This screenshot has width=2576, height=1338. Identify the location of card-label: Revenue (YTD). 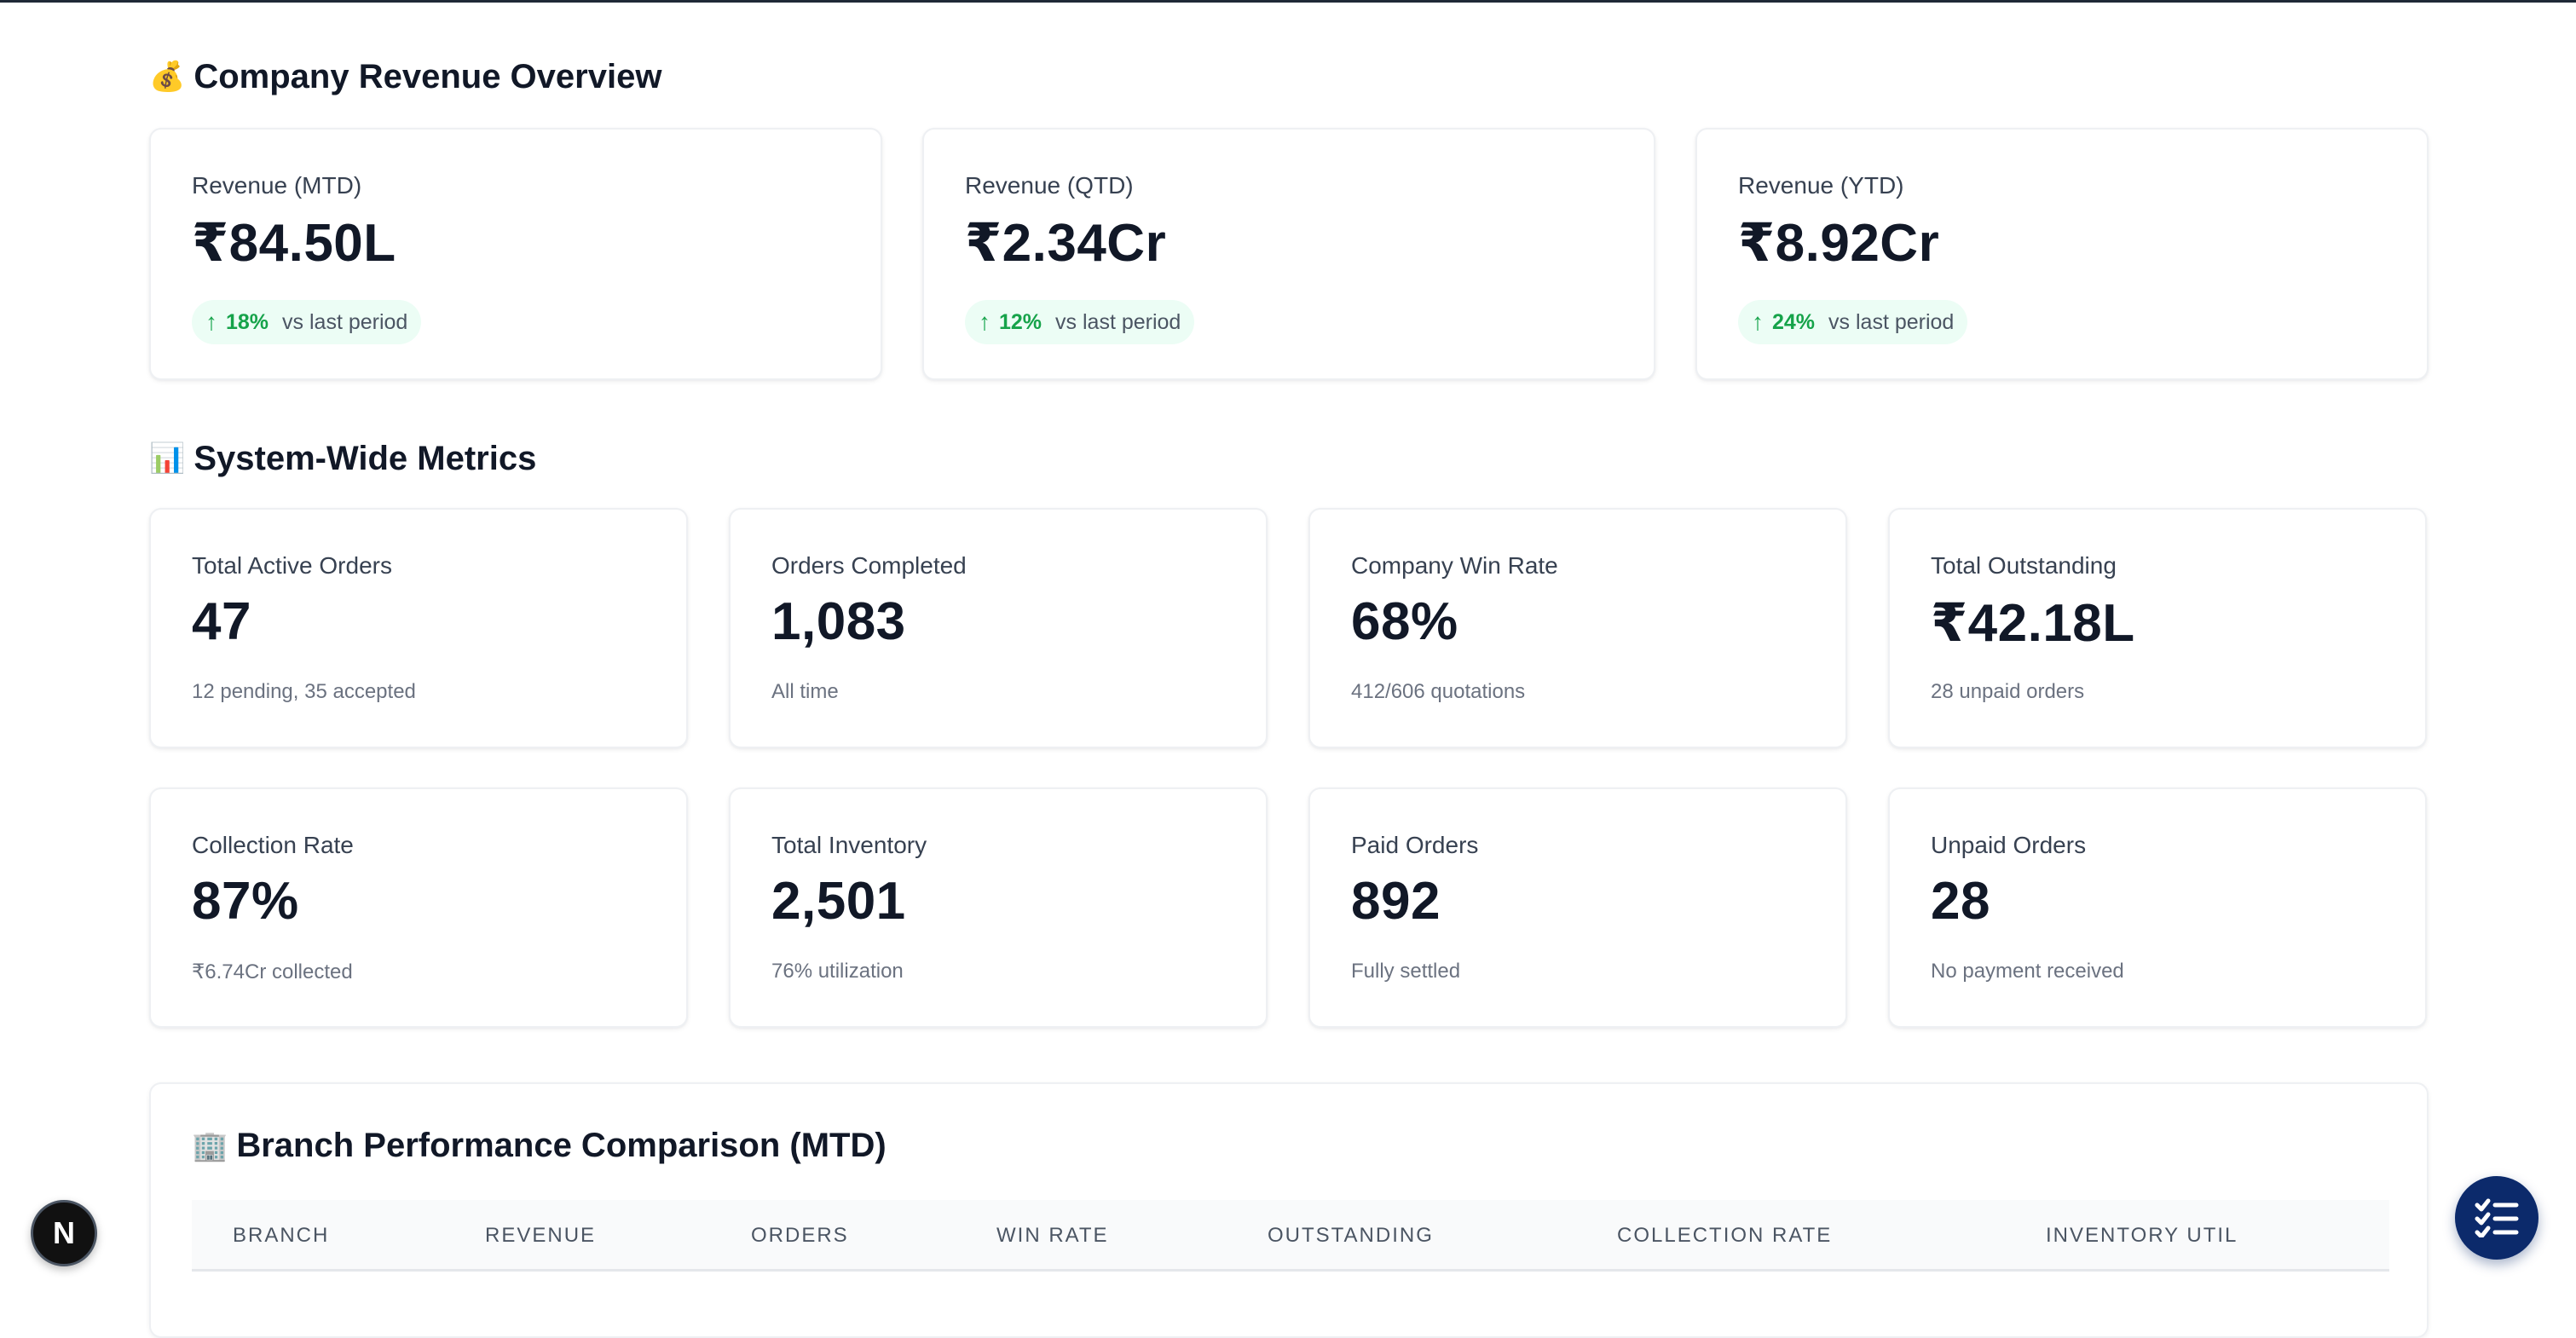
(1821, 185).